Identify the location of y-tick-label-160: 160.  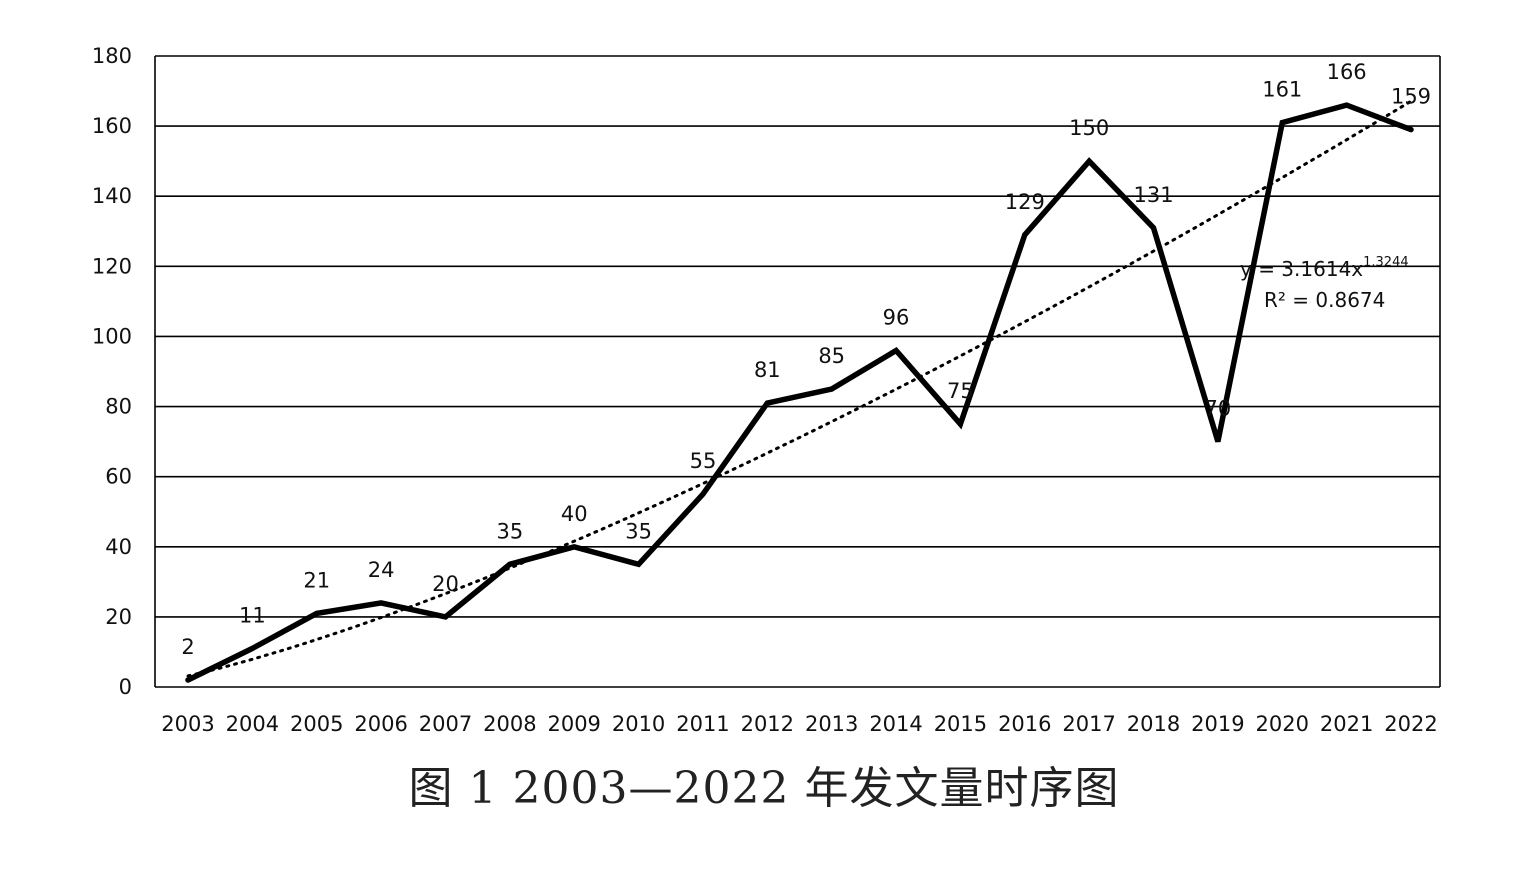
(112, 126).